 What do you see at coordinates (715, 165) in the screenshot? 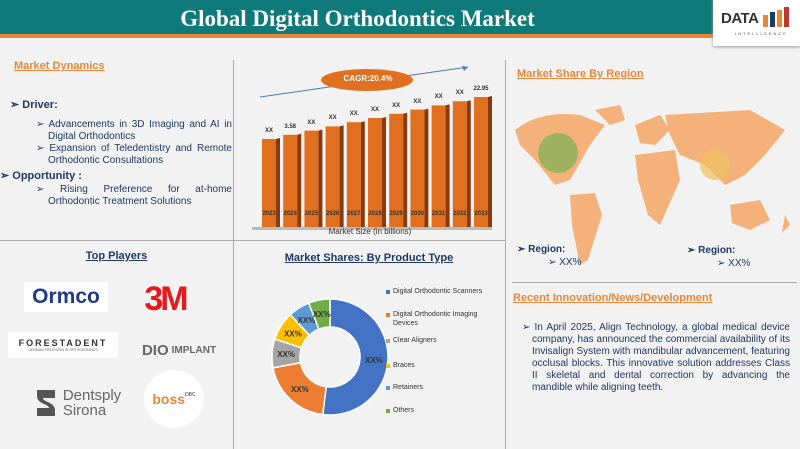
I see `region-highlight-asia` at bounding box center [715, 165].